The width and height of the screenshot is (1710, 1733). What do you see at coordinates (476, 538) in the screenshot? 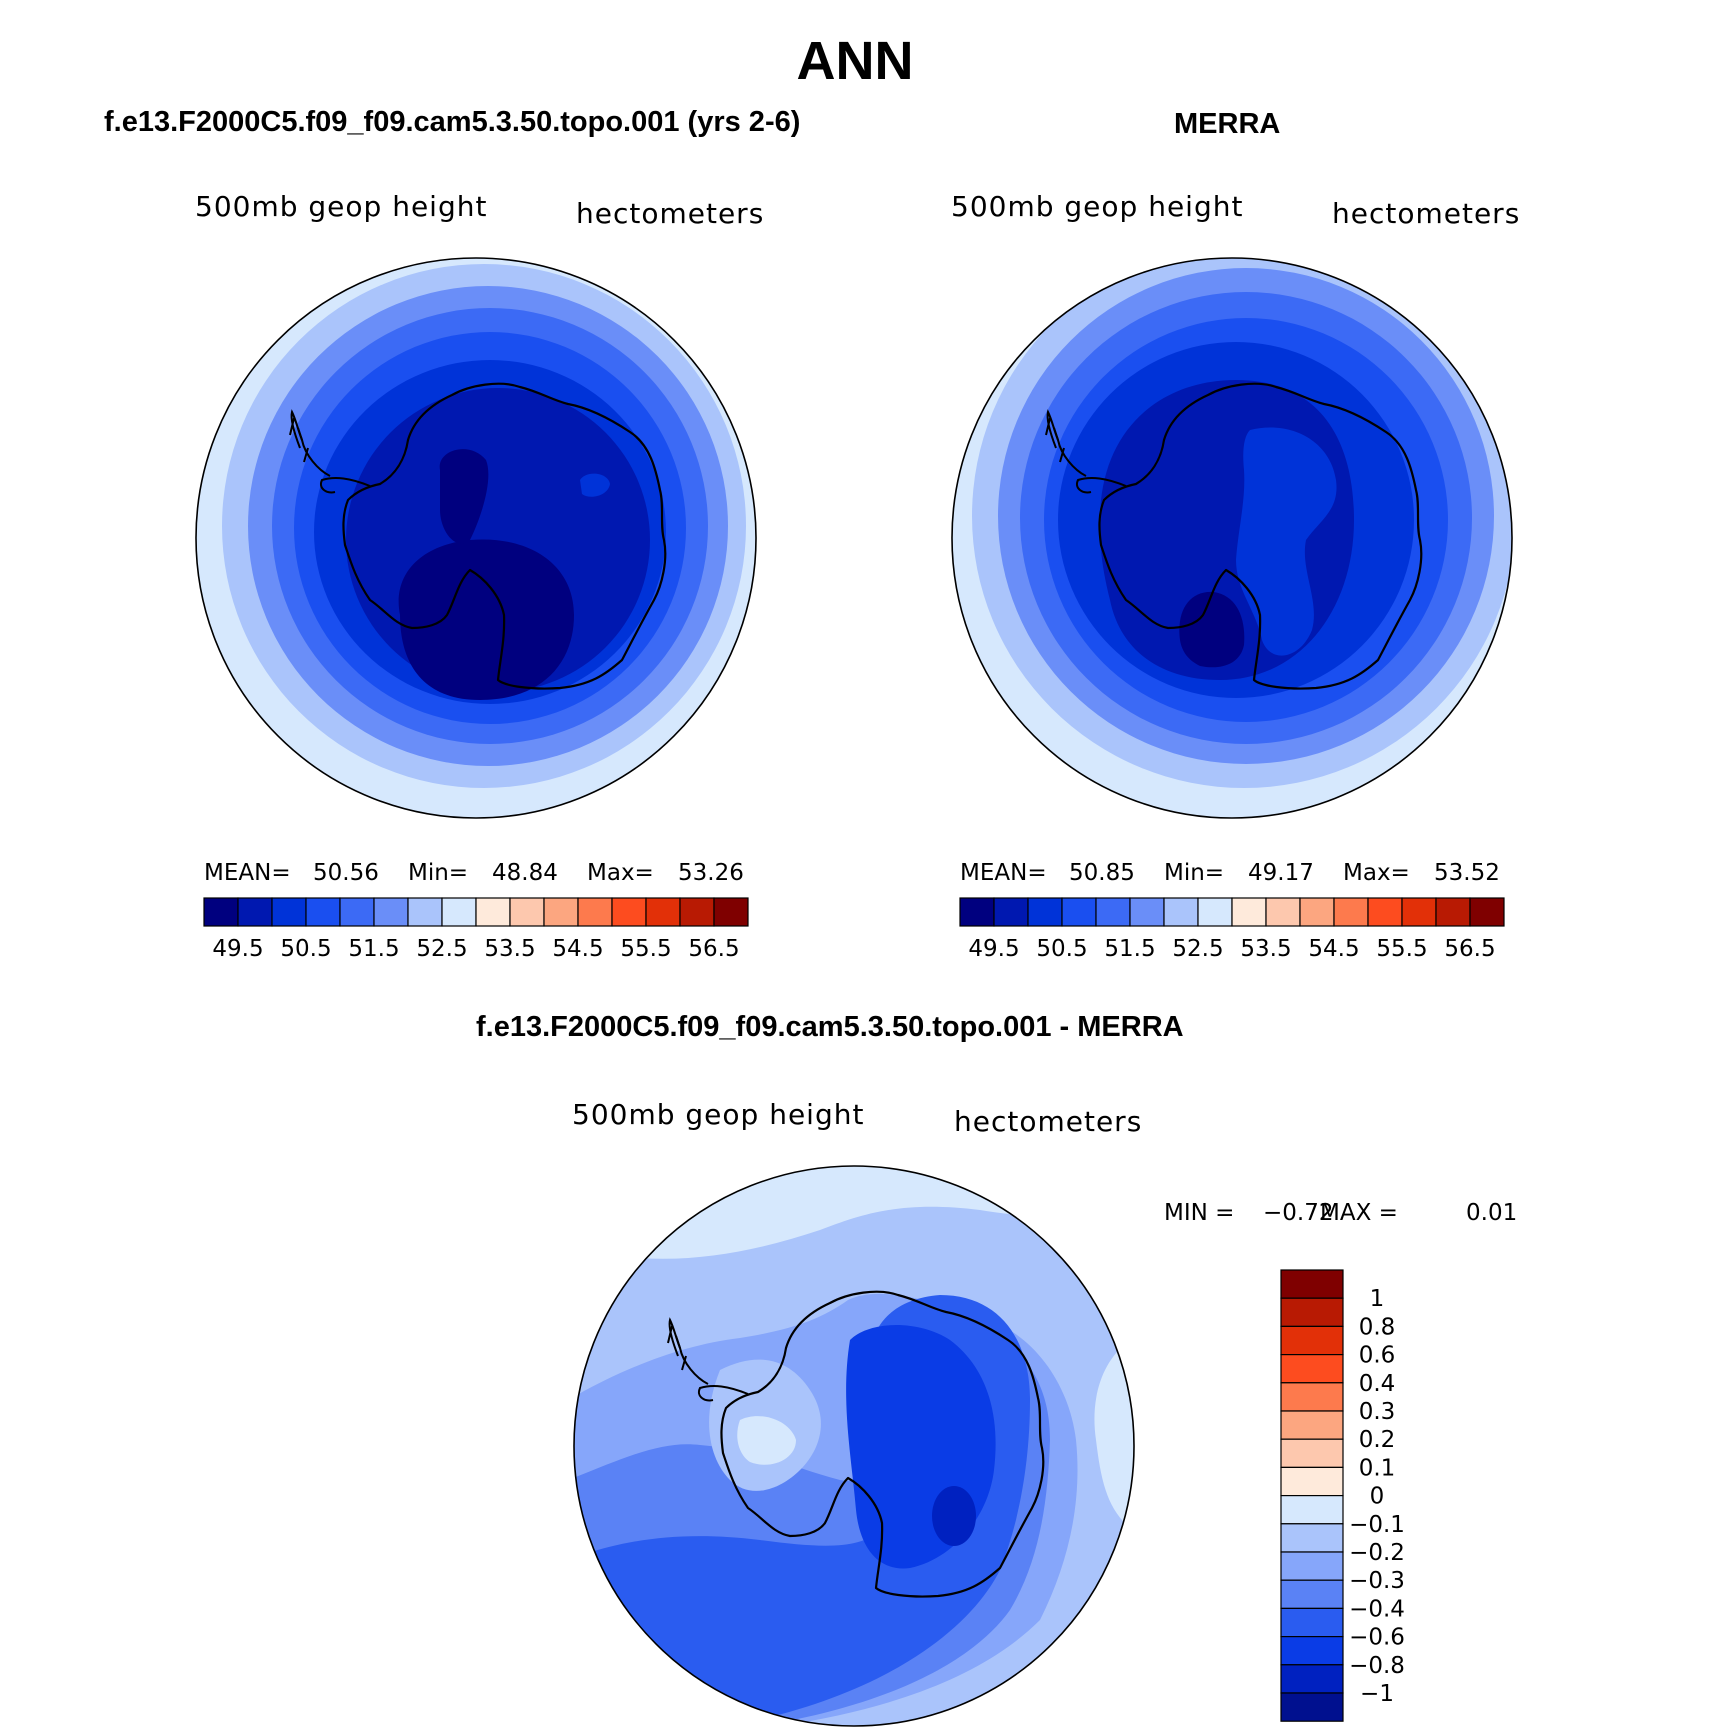
I see `map-panel-model` at bounding box center [476, 538].